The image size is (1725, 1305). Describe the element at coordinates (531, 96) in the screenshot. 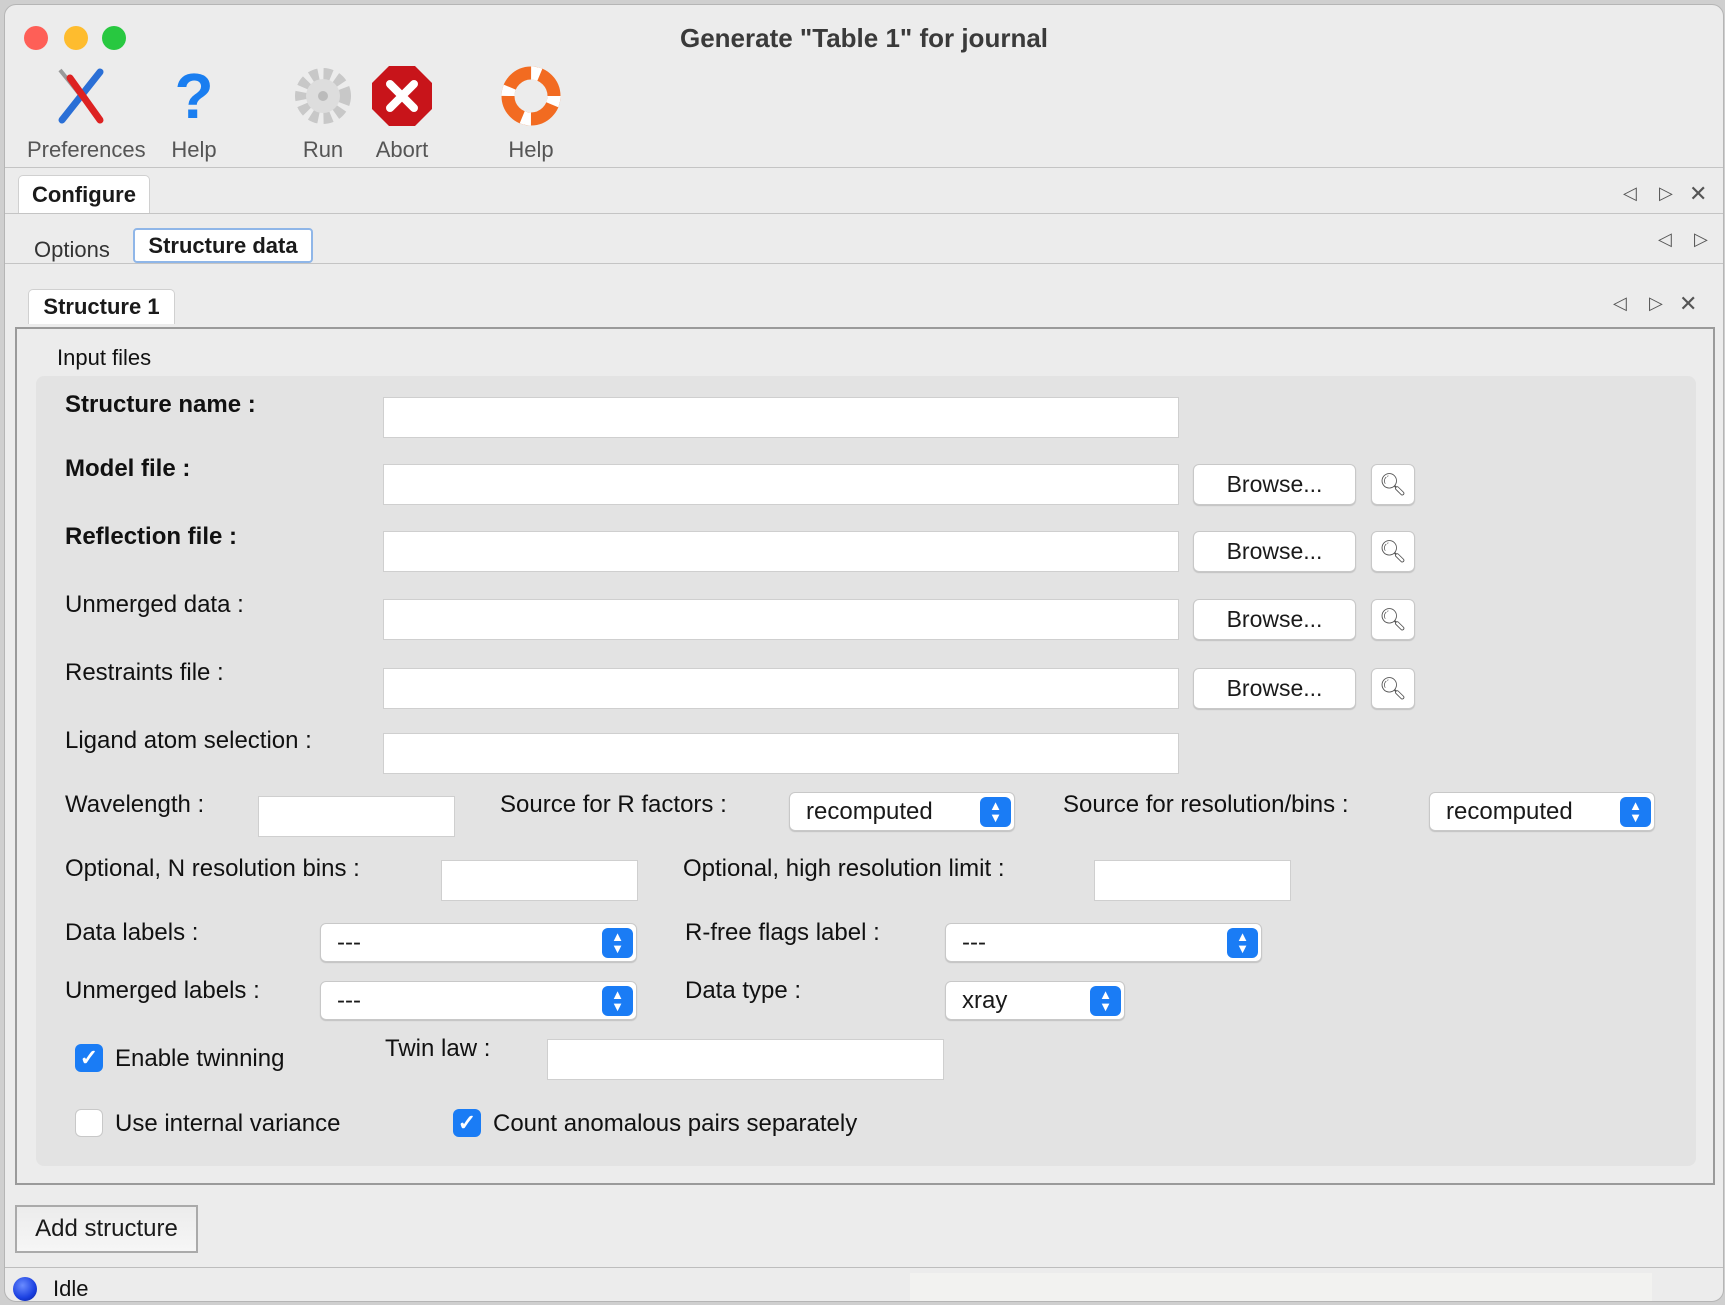

I see `lifebuoy-icon` at that location.